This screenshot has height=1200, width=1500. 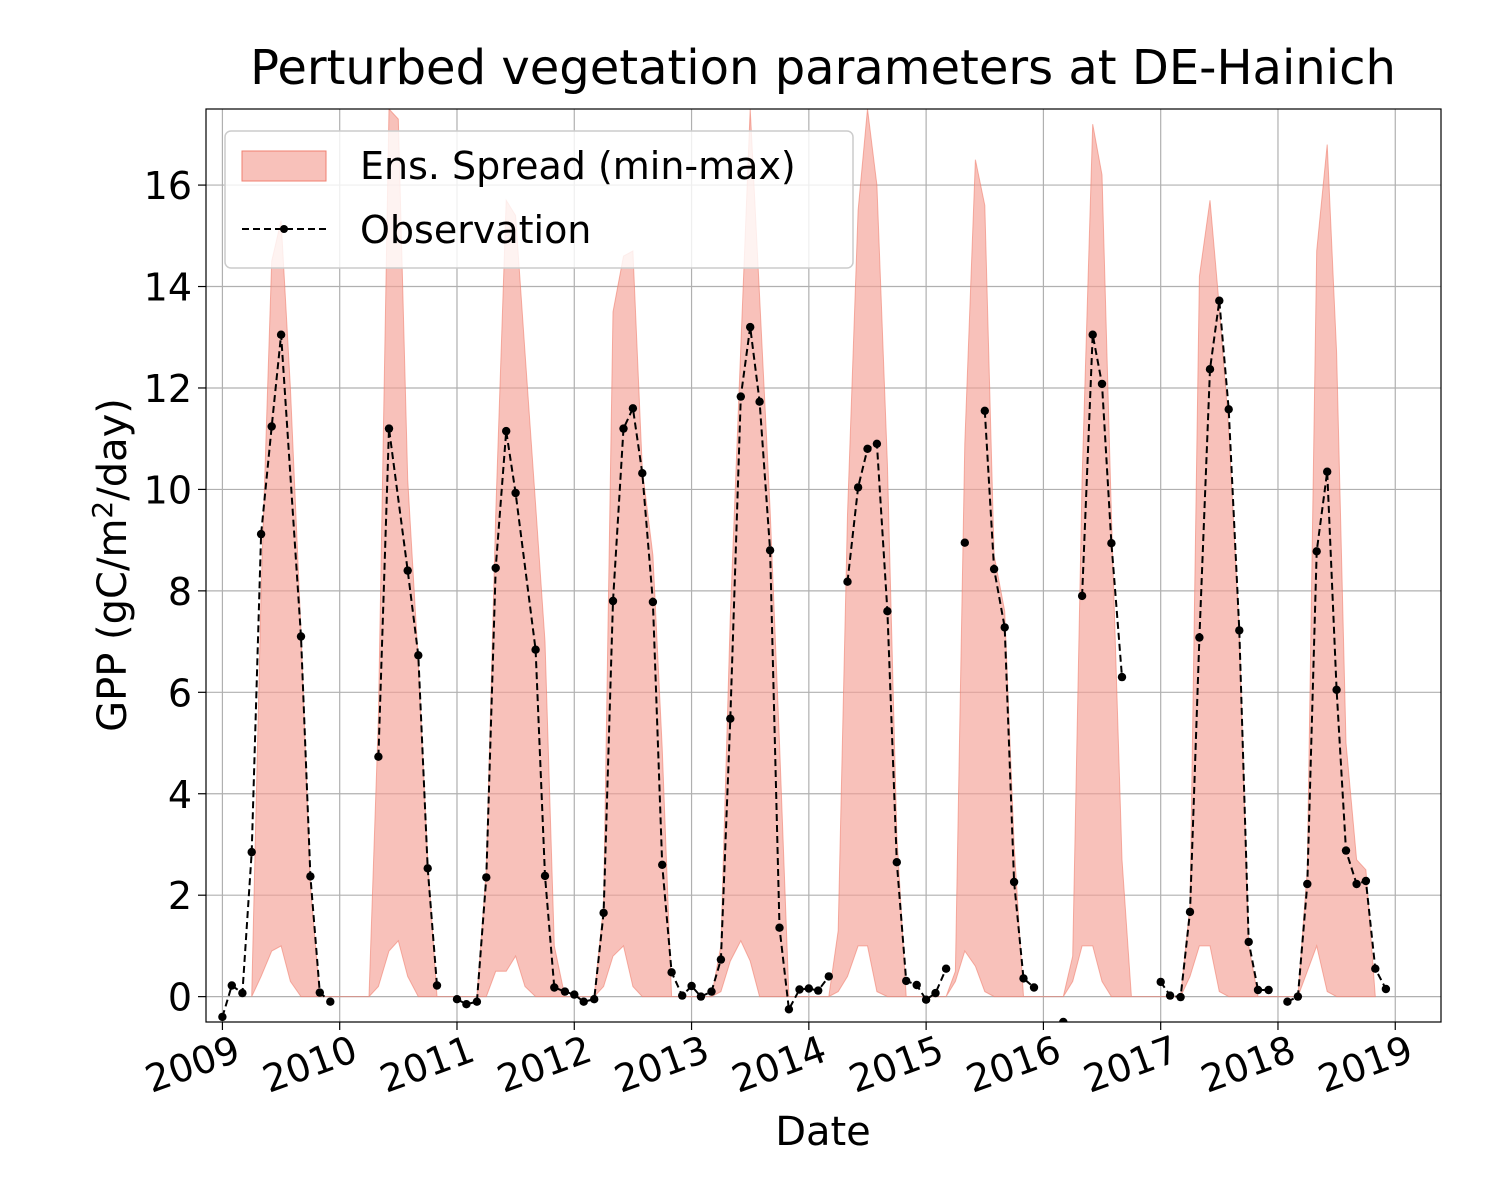 I want to click on x-tick-label: 2017, so click(x=1131, y=1064).